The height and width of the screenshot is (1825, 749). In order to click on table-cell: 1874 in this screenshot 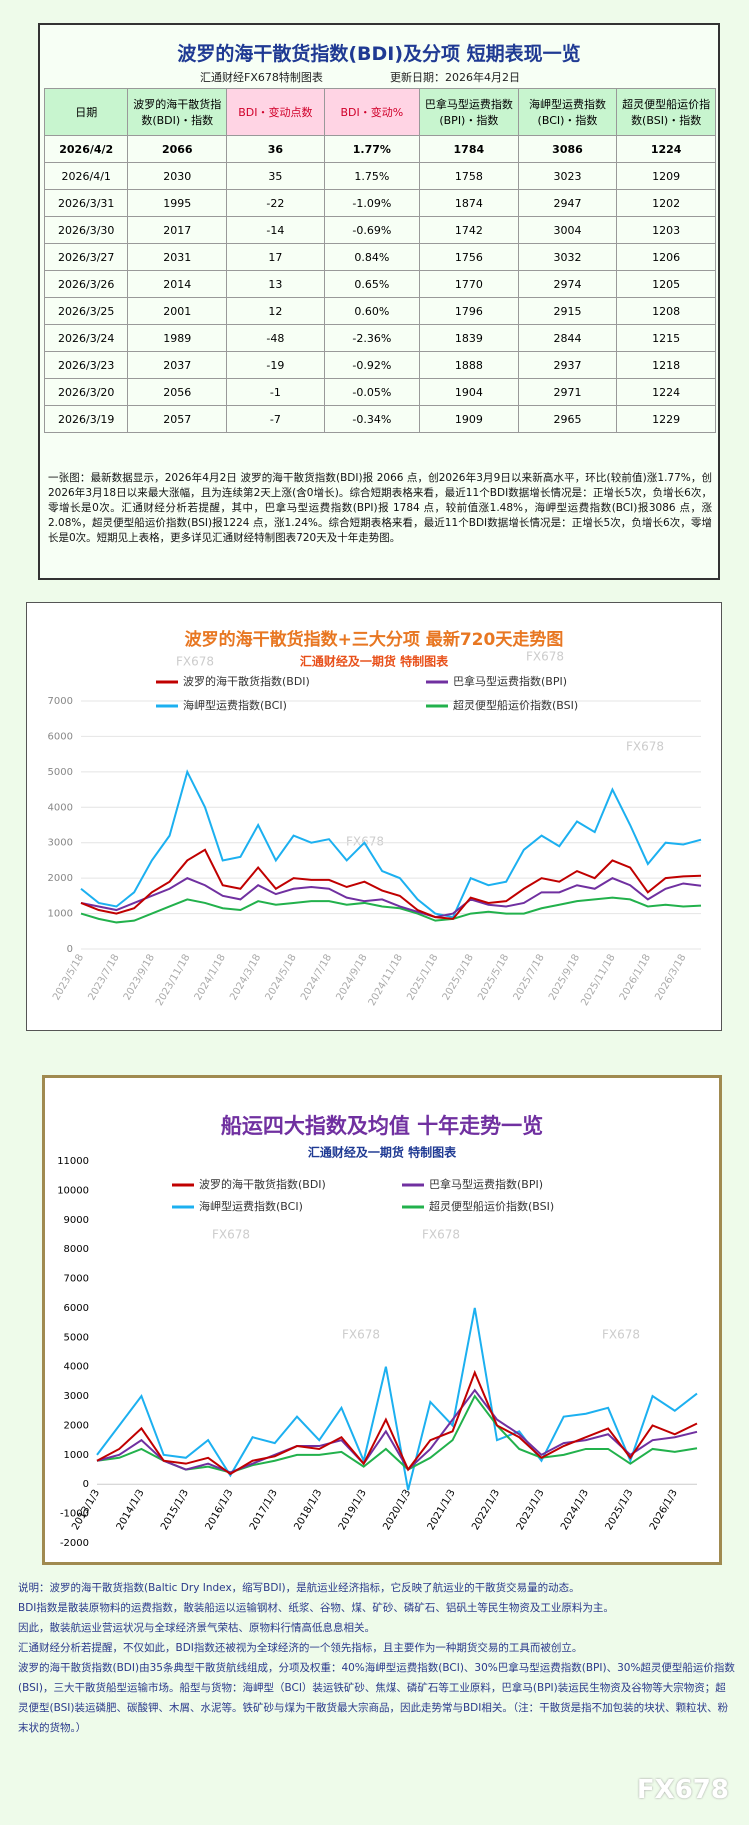, I will do `click(469, 203)`.